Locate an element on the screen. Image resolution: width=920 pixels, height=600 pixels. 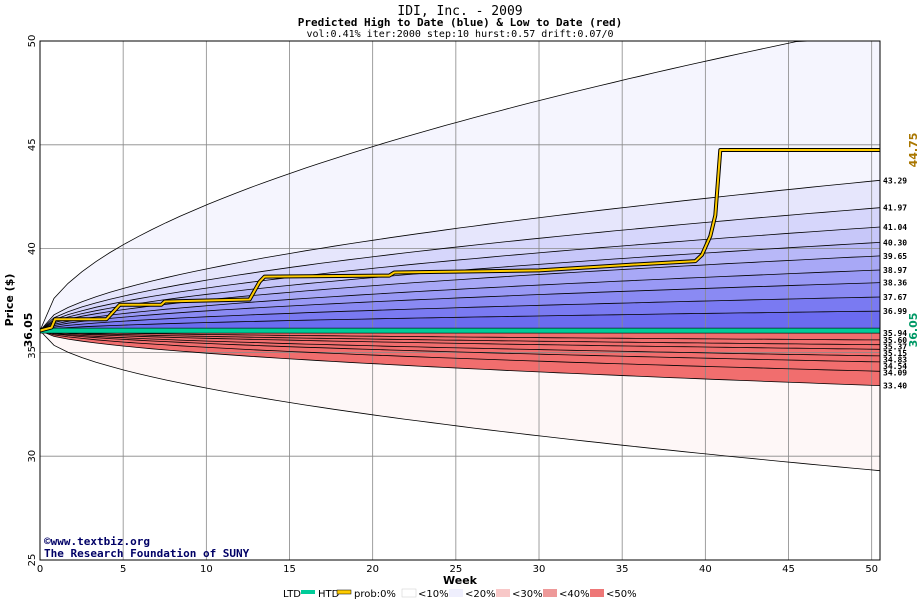
y-tick-label-2: 35 is located at coordinates (32, 352).